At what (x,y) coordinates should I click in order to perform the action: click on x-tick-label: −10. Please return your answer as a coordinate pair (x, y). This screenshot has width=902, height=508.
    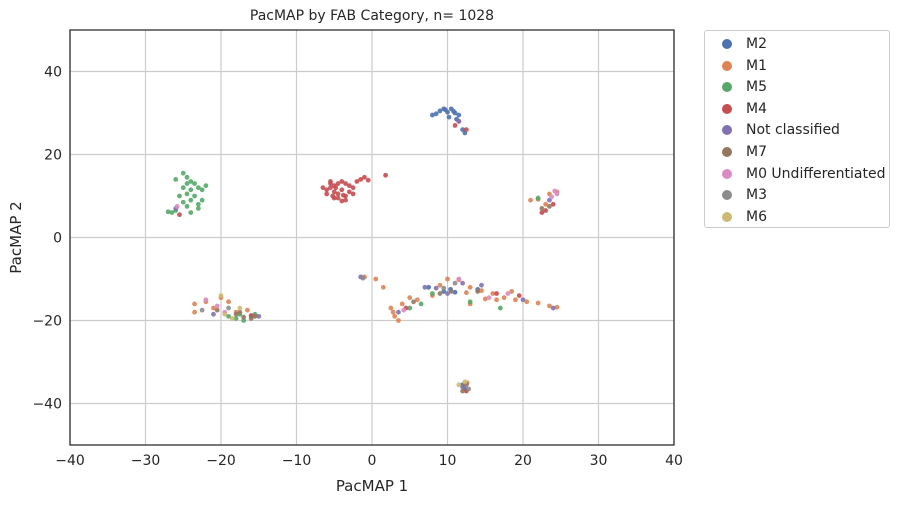
    Looking at the image, I should click on (297, 461).